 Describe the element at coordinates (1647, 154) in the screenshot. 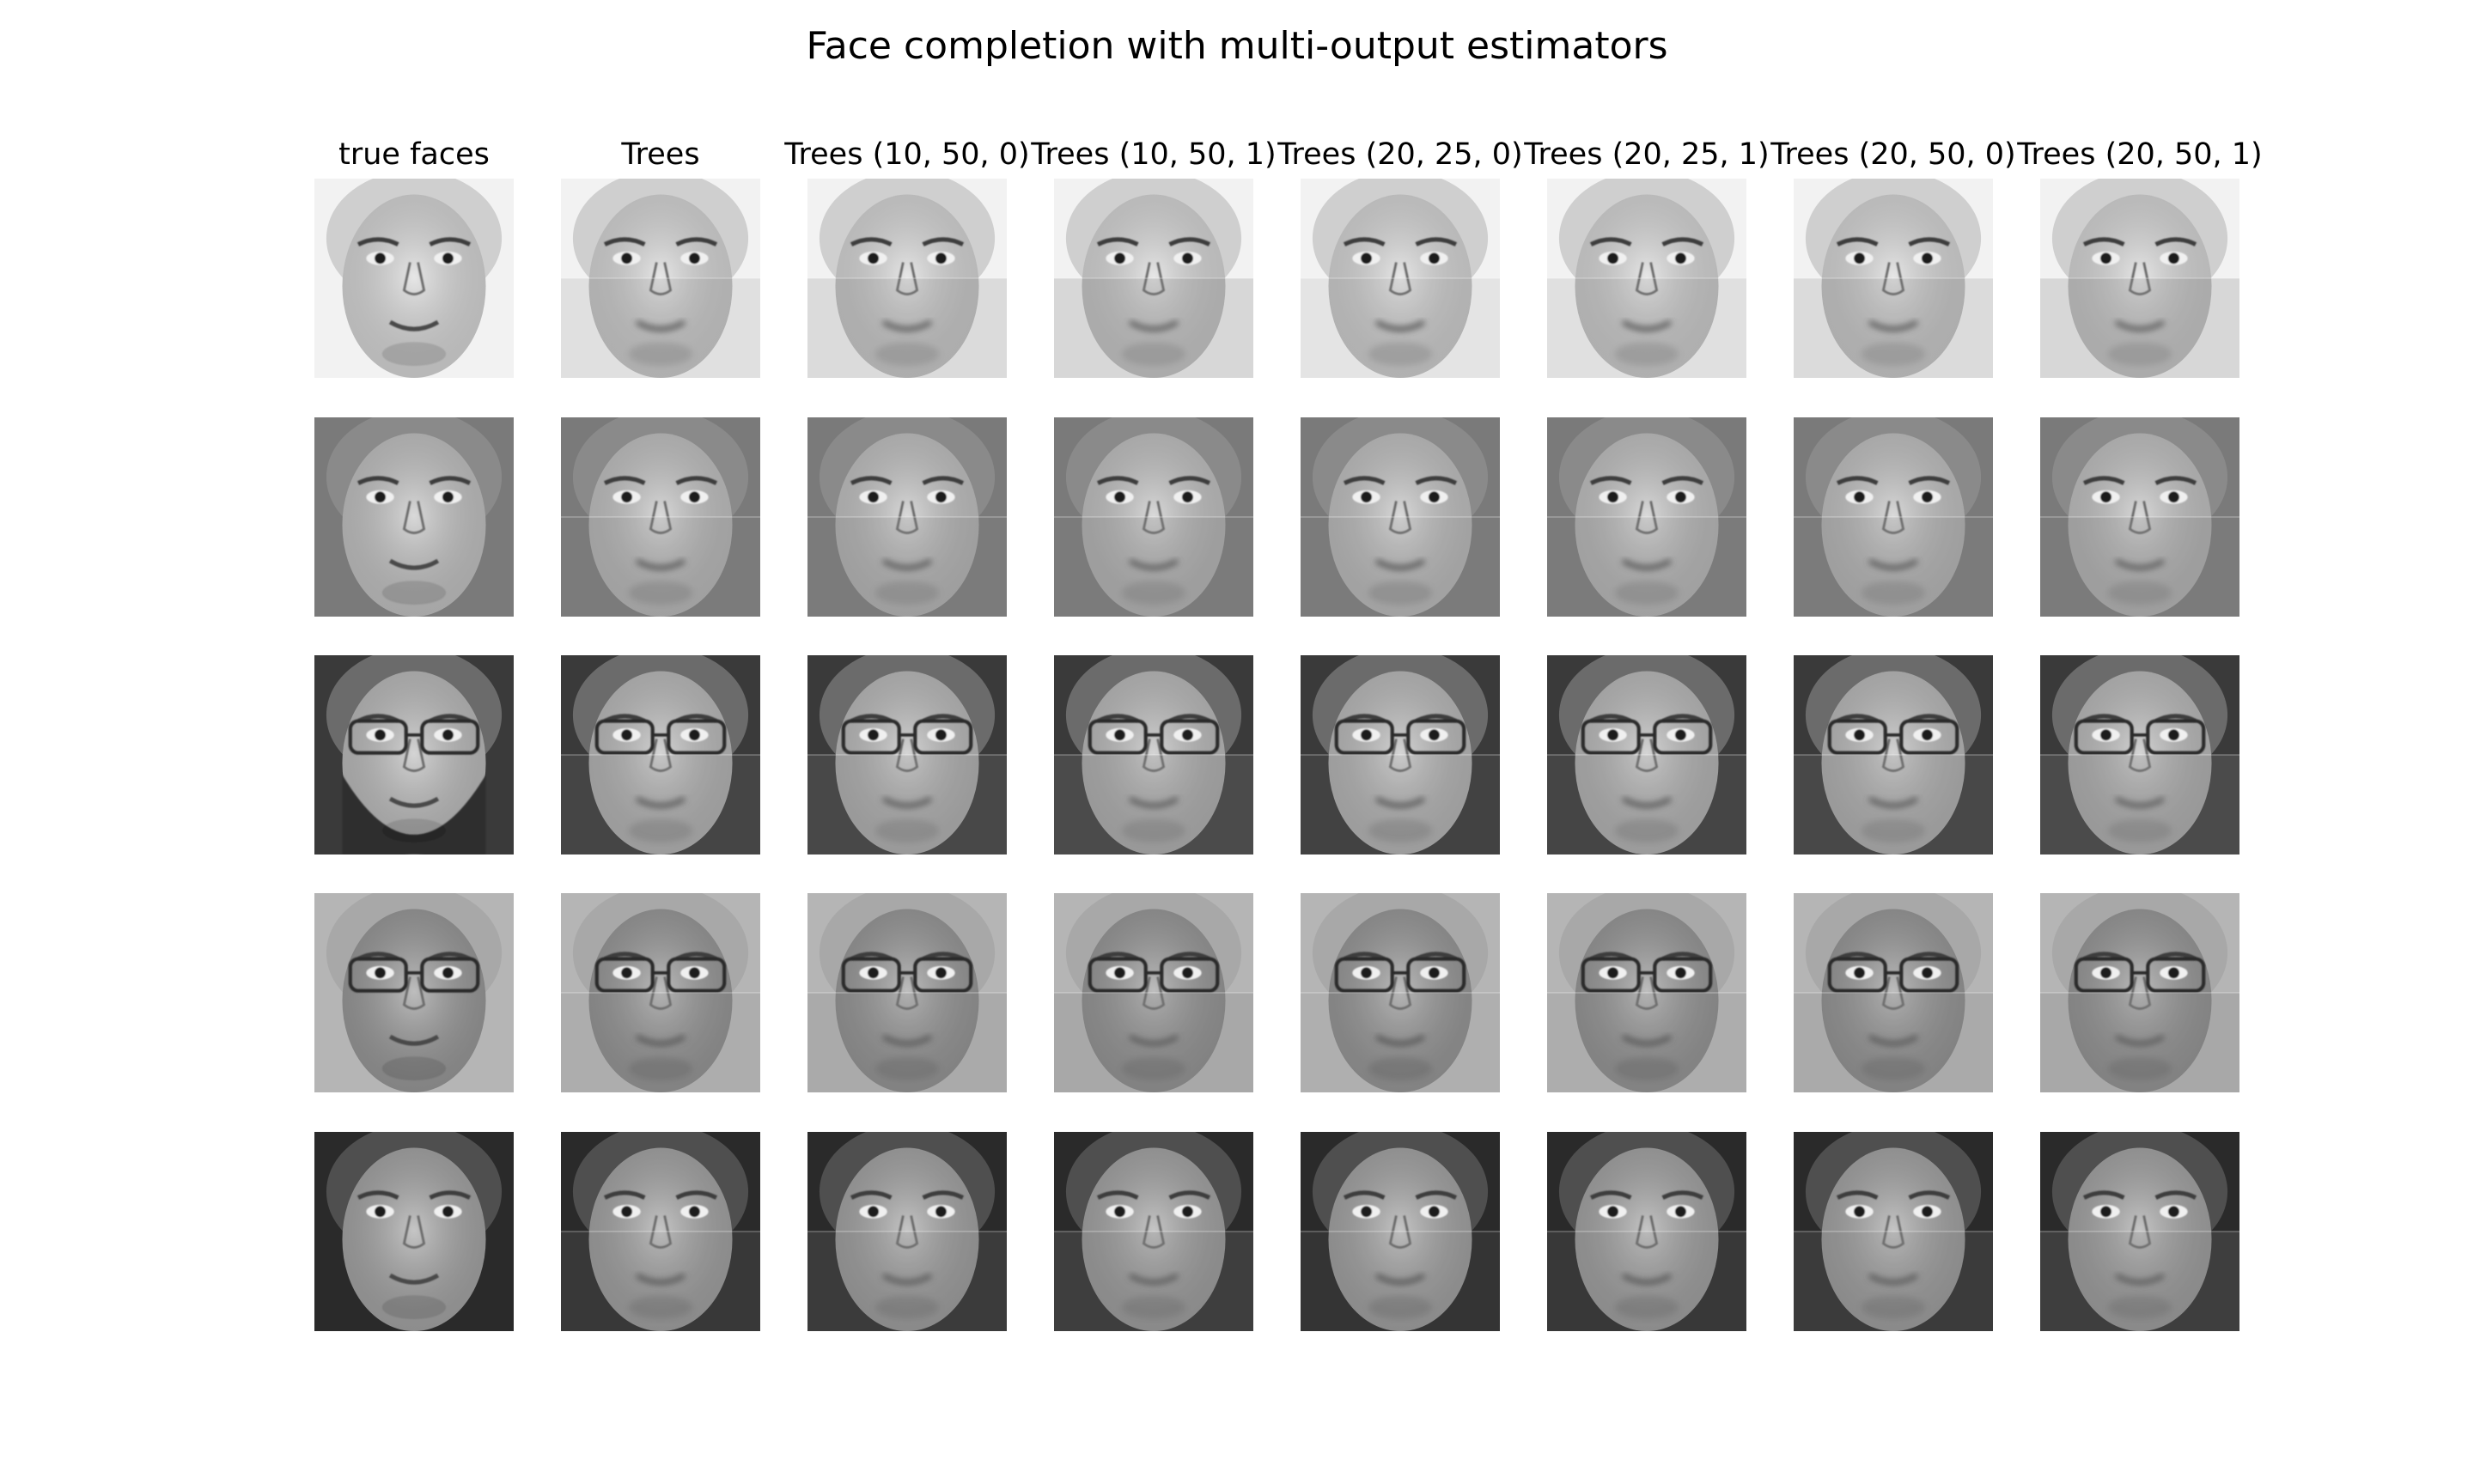

I see `column-title: Trees (20, 25, 1)` at that location.